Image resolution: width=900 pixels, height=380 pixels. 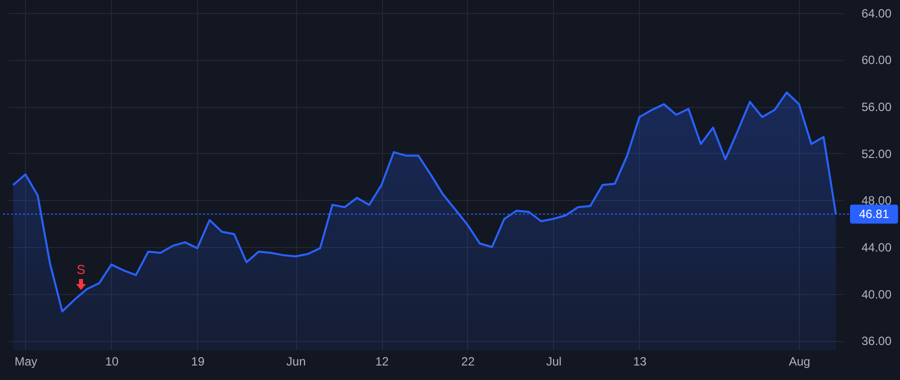 What do you see at coordinates (382, 361) in the screenshot?
I see `x-tick-label: 12` at bounding box center [382, 361].